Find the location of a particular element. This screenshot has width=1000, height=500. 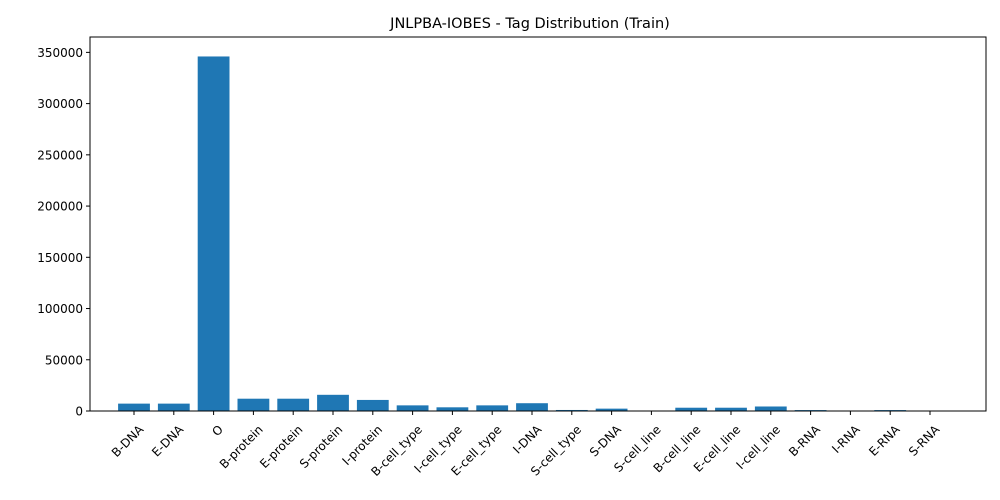

bar-I-cell_line is located at coordinates (770, 408).